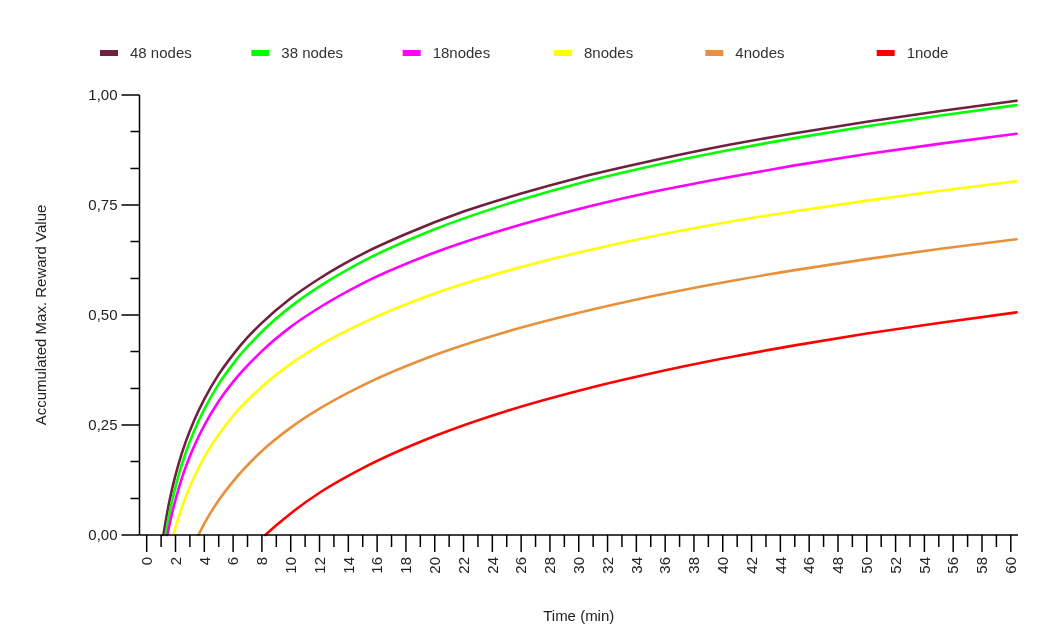 Image resolution: width=1037 pixels, height=635 pixels. I want to click on legend-label: 38 nodes, so click(312, 53).